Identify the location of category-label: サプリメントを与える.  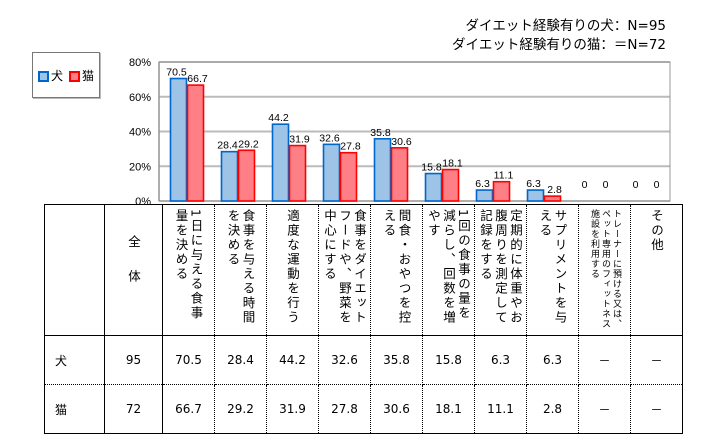
(552, 267).